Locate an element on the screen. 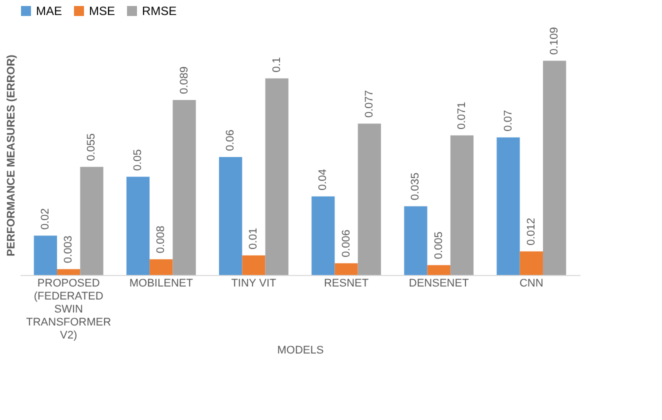 The image size is (662, 420). data-label: 0.035 is located at coordinates (416, 186).